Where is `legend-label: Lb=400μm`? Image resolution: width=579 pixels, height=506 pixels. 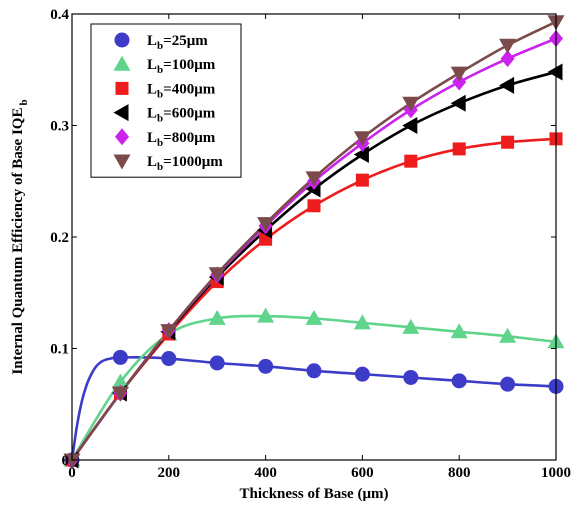
legend-label: Lb=400μm is located at coordinates (181, 90).